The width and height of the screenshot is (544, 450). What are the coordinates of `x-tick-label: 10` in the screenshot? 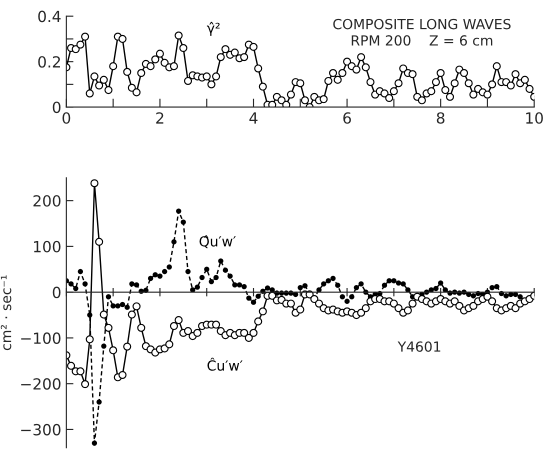 It's located at (534, 118).